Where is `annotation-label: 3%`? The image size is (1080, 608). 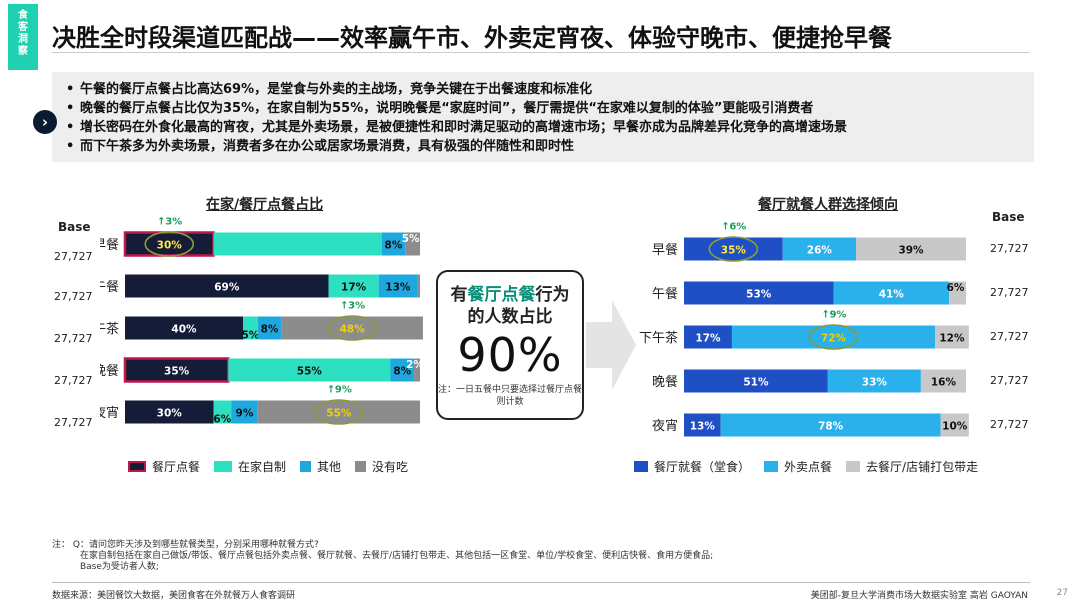 annotation-label: 3% is located at coordinates (173, 222).